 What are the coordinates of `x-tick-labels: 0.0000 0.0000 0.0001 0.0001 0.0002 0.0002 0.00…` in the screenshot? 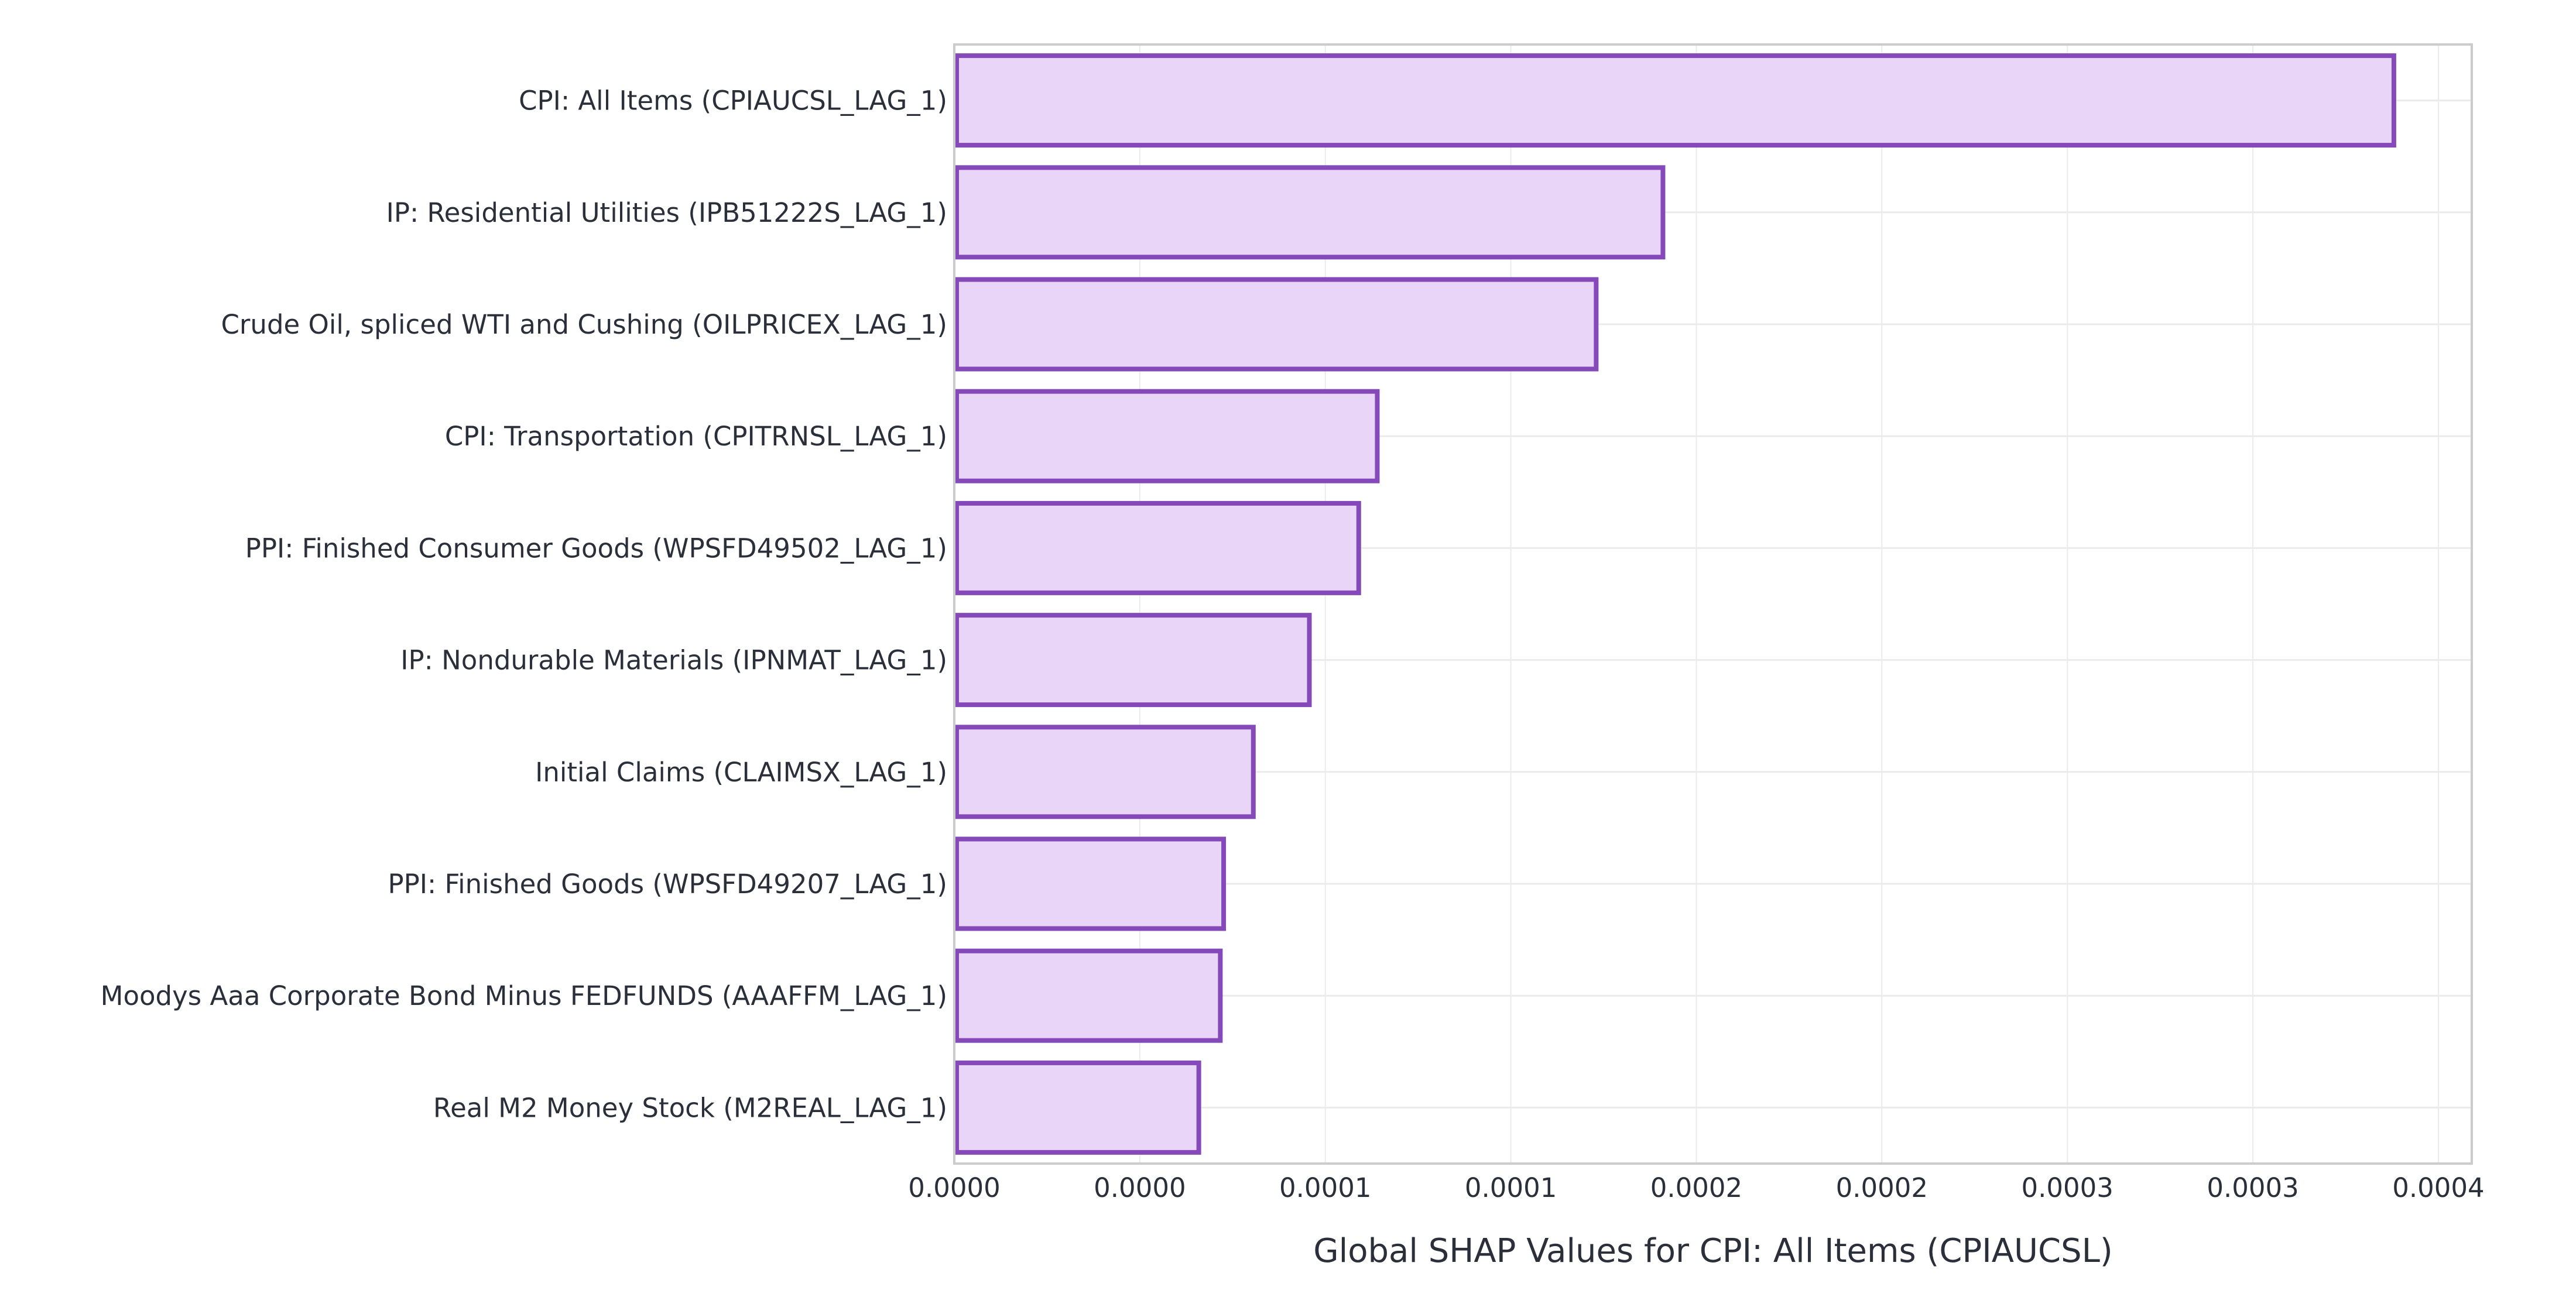 It's located at (1696, 1187).